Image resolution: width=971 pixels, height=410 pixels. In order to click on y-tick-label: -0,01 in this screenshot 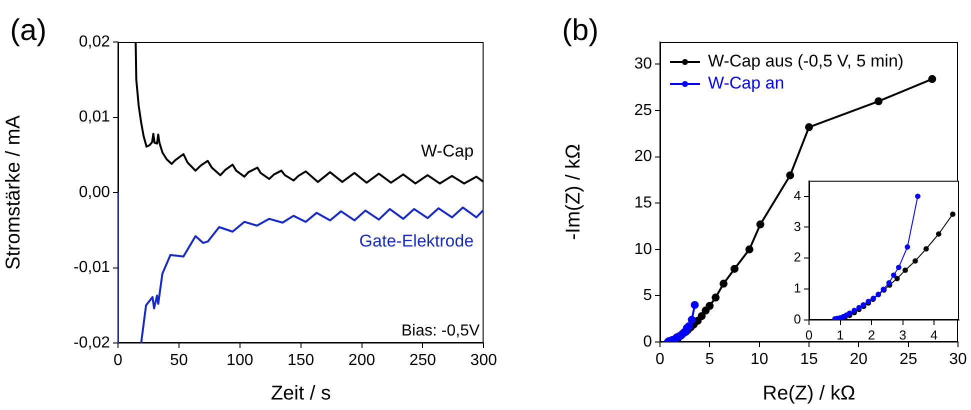, I will do `click(92, 267)`.